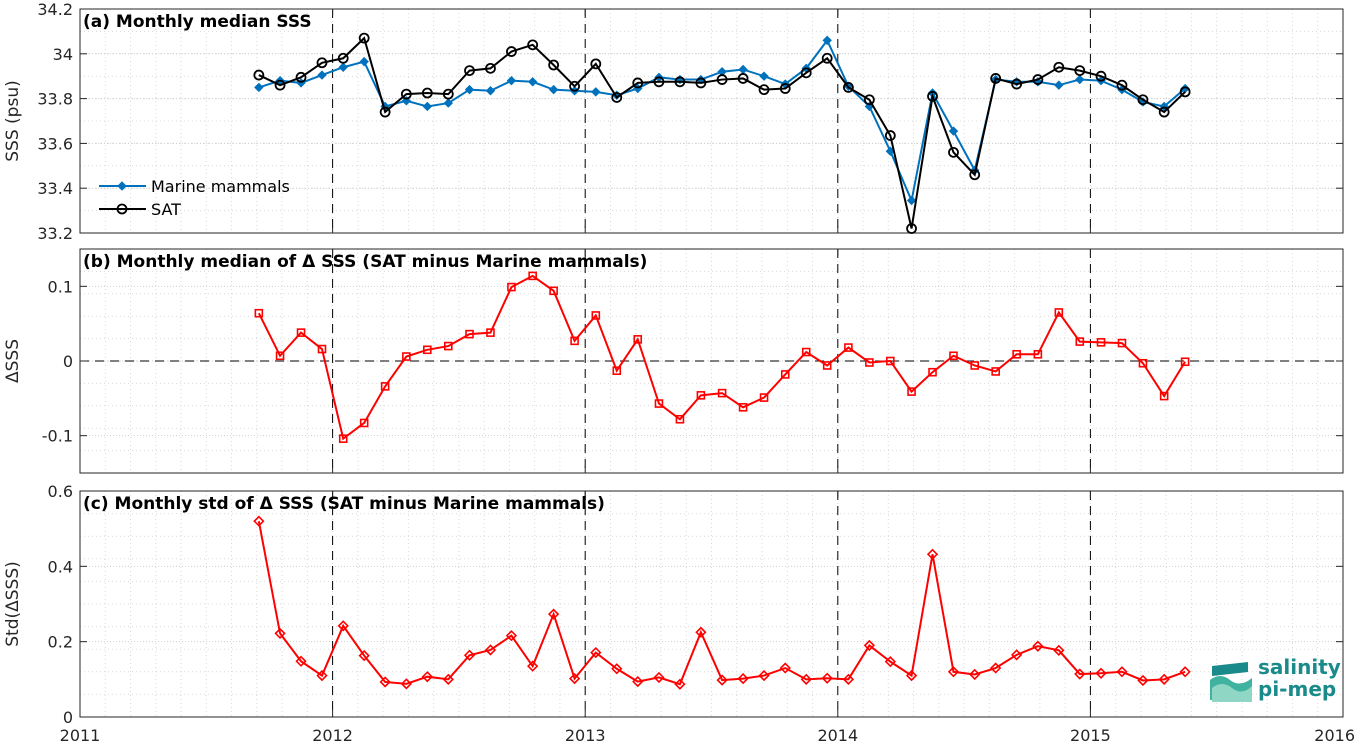 Image resolution: width=1368 pixels, height=745 pixels. What do you see at coordinates (837, 735) in the screenshot?
I see `x-tick-label: 2014` at bounding box center [837, 735].